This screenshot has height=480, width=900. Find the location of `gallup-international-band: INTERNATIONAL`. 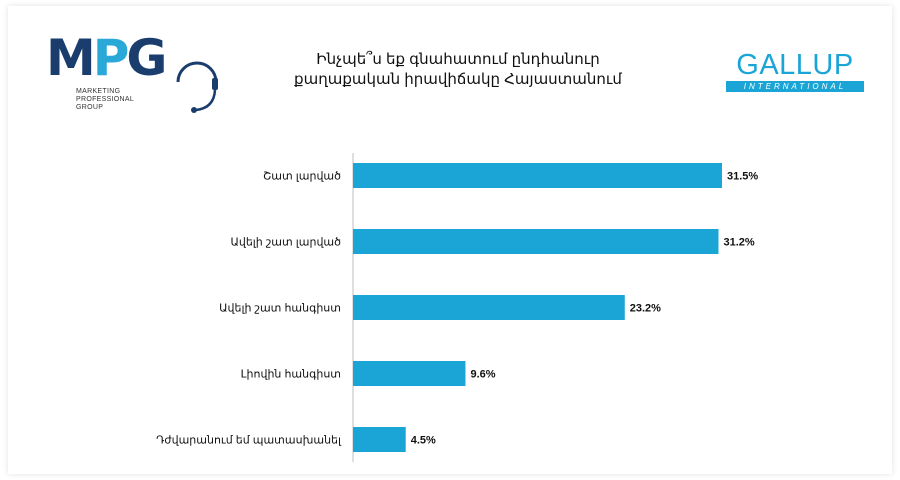

gallup-international-band: INTERNATIONAL is located at coordinates (795, 86).